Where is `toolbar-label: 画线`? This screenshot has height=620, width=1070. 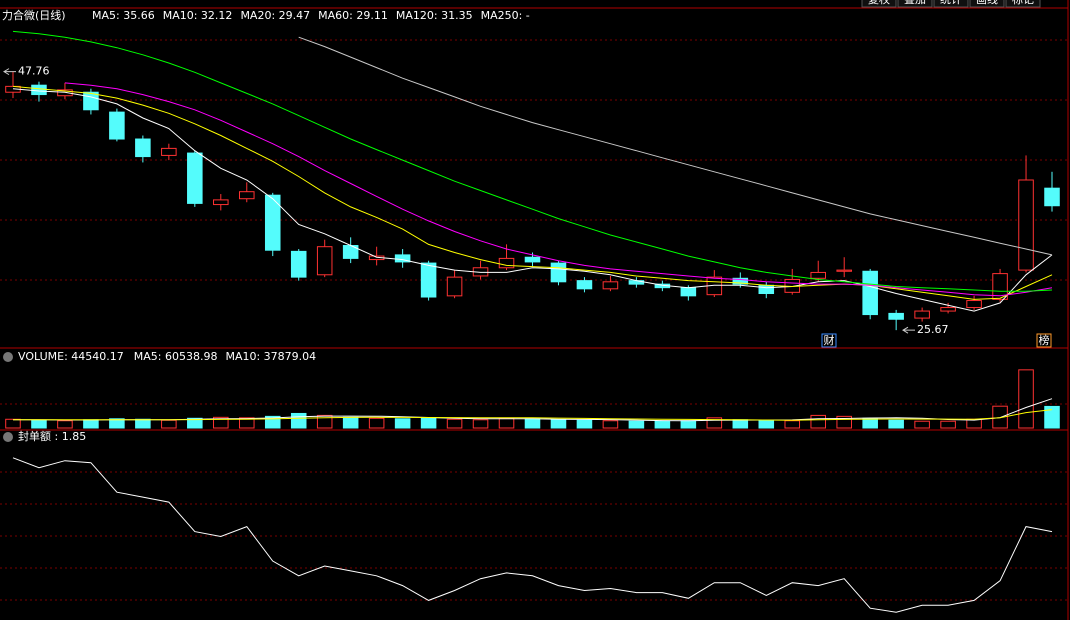
toolbar-label: 画线 is located at coordinates (987, 3).